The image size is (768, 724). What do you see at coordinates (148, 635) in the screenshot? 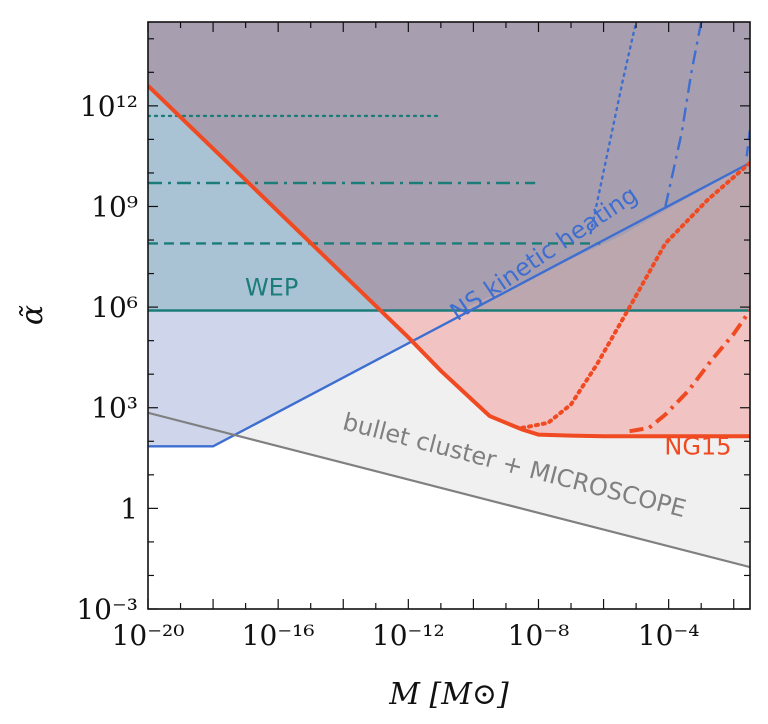
I see `x-tick-label: 10⁻²⁰` at bounding box center [148, 635].